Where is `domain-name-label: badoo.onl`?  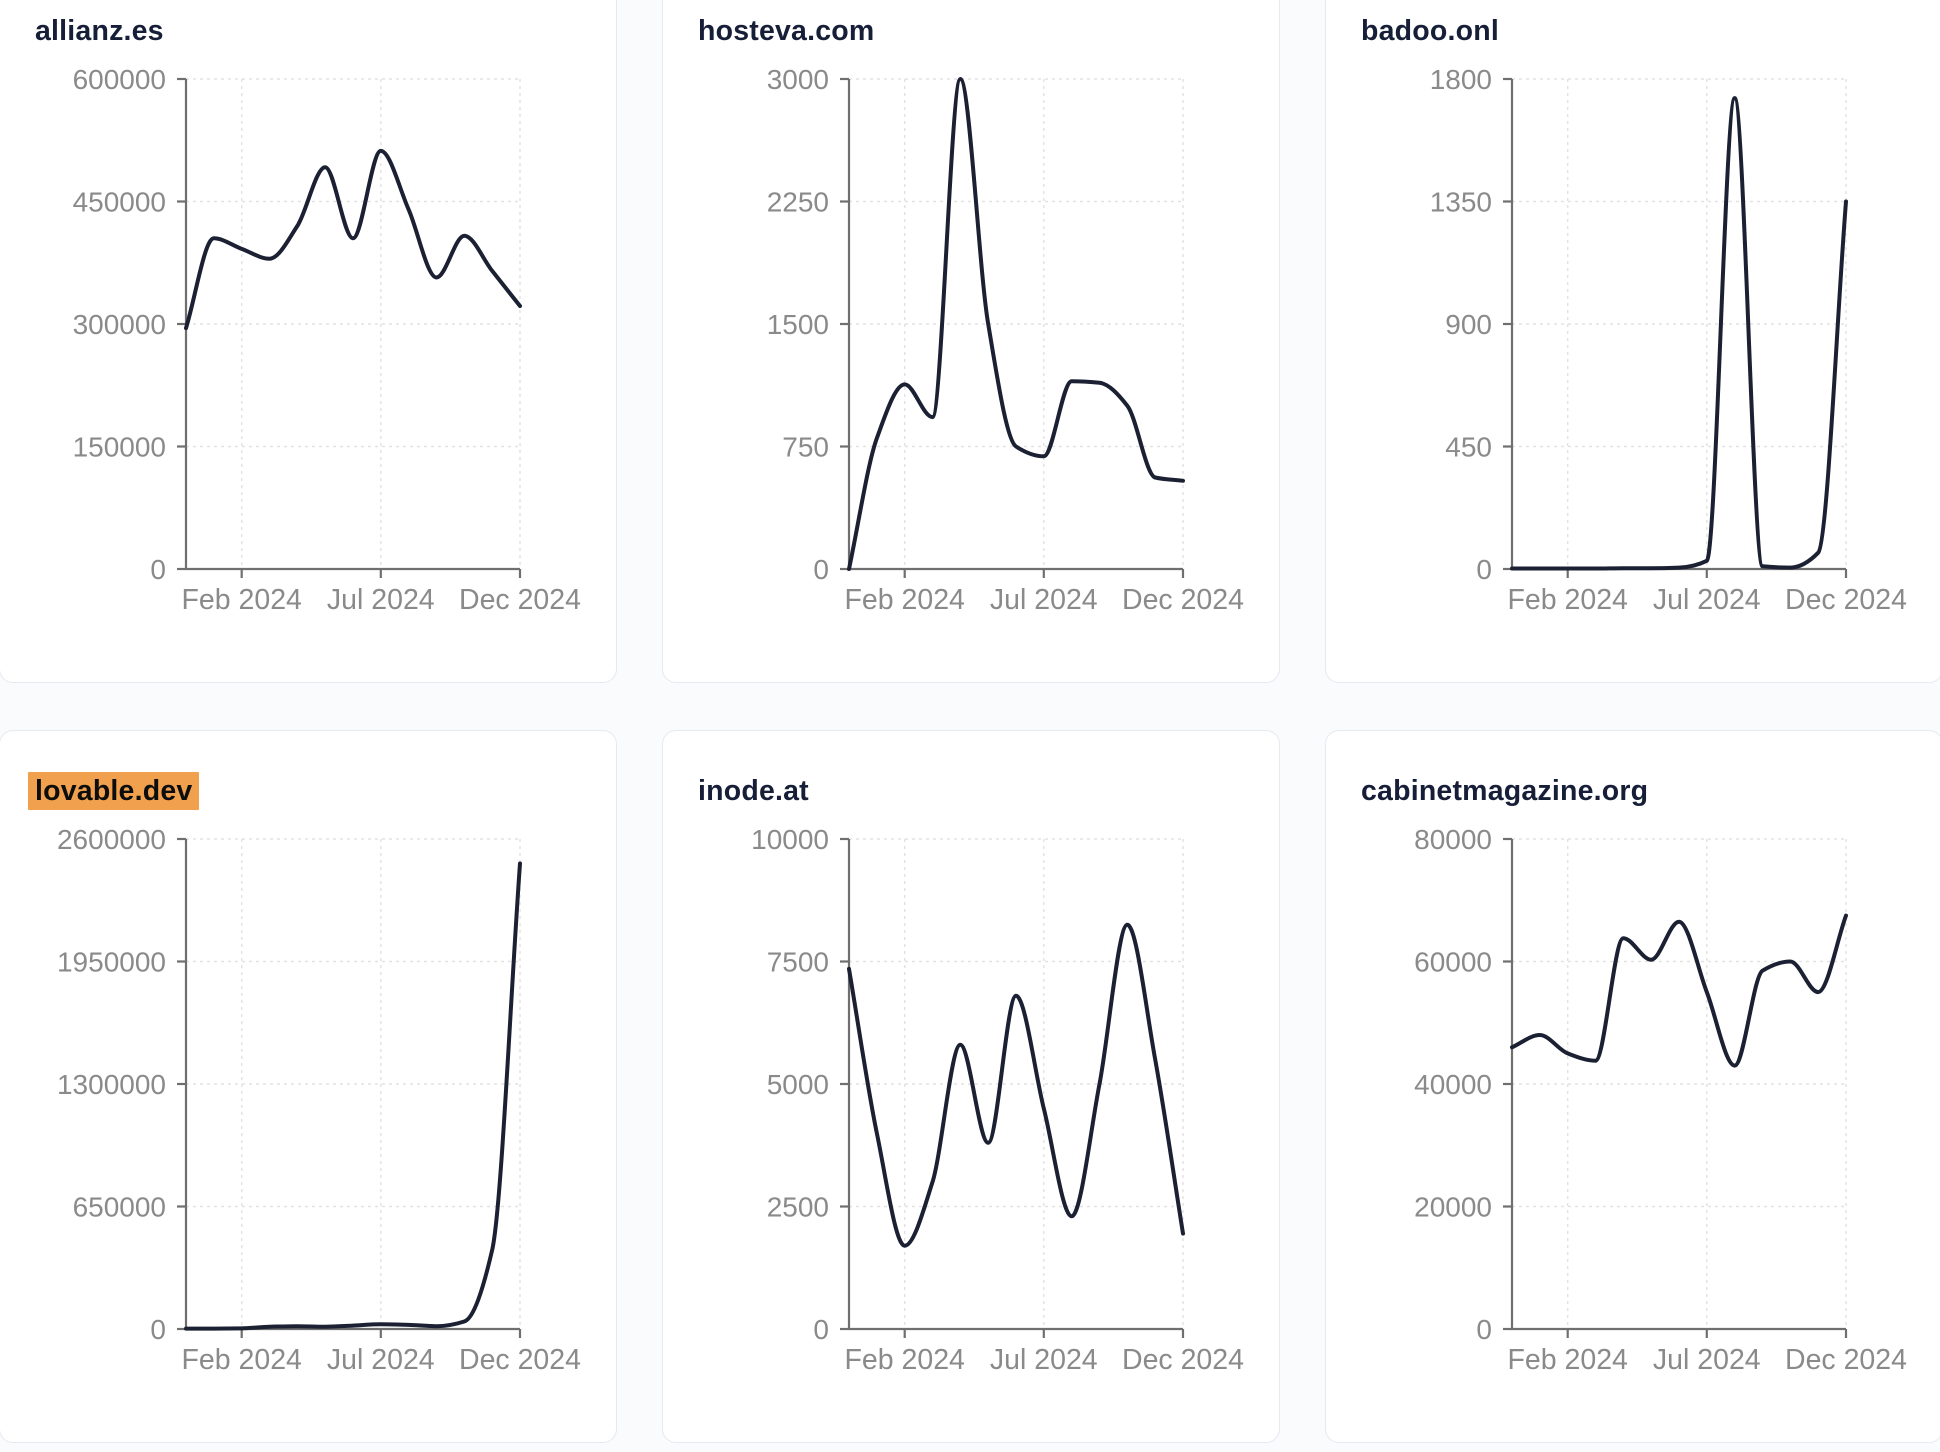
domain-name-label: badoo.onl is located at coordinates (1430, 31).